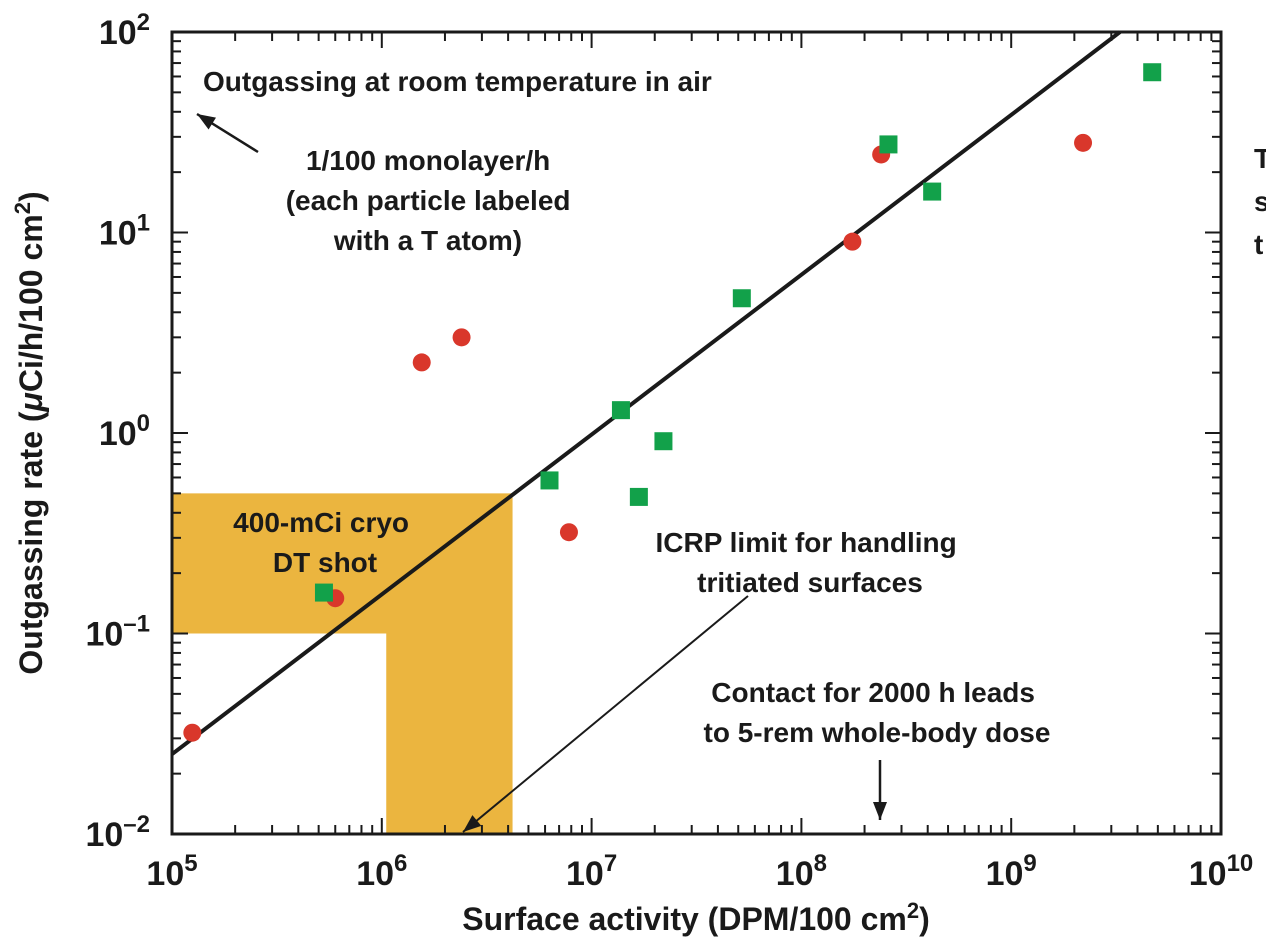  I want to click on y-tick-label-3: 10¹, so click(124, 231).